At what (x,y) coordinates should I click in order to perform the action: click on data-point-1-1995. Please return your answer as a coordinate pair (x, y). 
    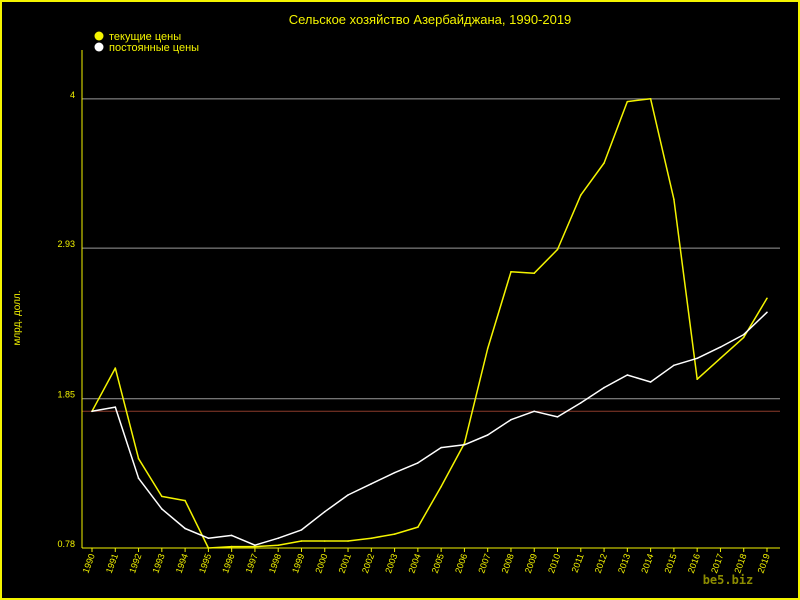
    Looking at the image, I should click on (208, 538).